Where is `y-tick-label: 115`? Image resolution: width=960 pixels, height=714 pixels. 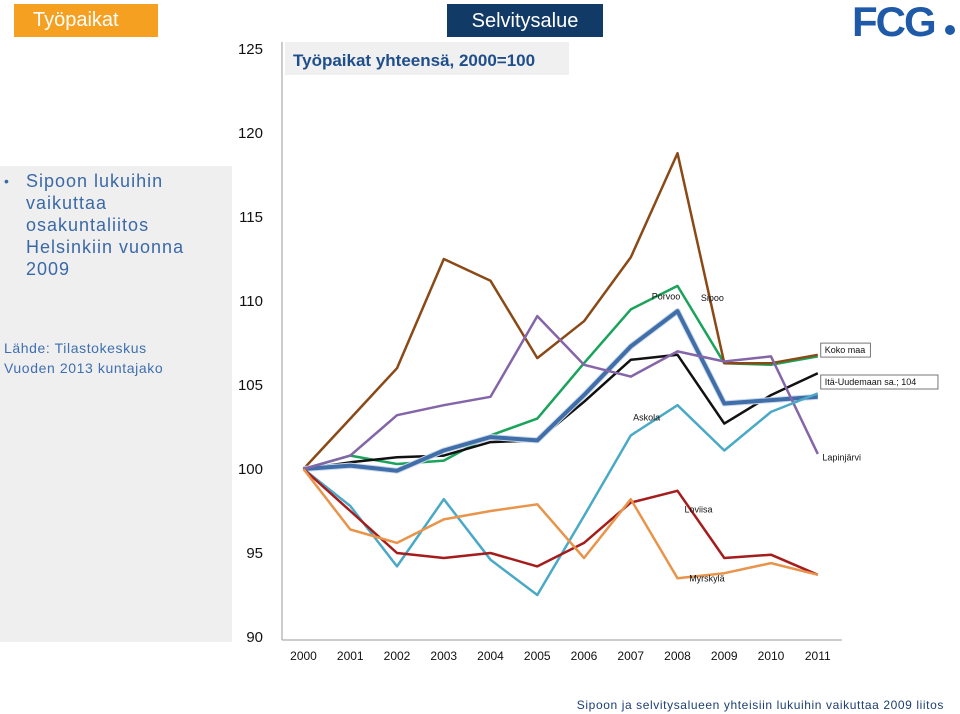
y-tick-label: 115 is located at coordinates (251, 217).